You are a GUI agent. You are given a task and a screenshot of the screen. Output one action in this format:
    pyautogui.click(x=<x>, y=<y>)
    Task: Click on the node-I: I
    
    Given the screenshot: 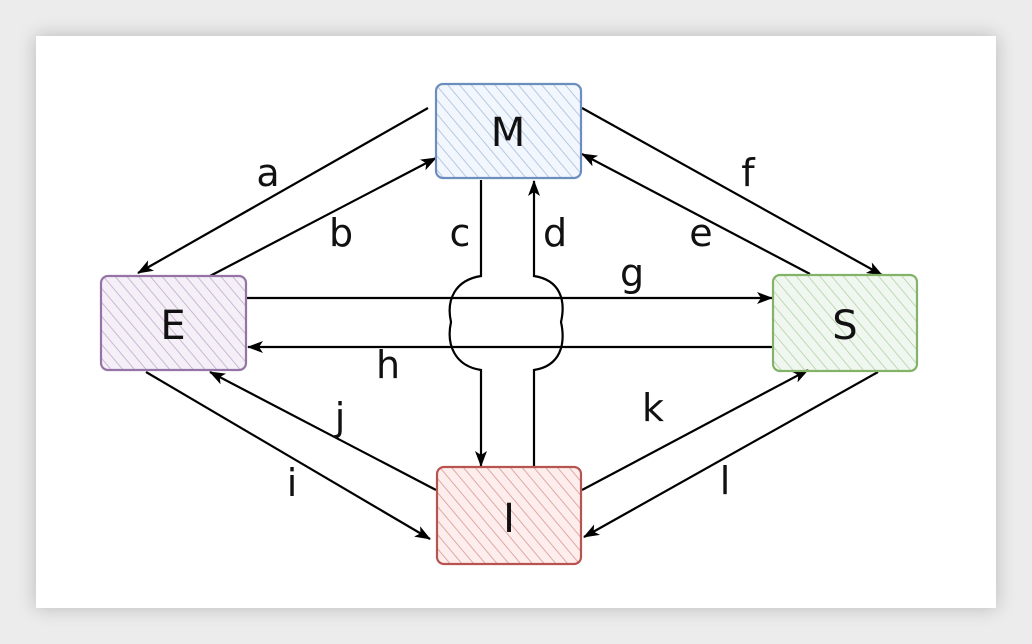 What is the action you would take?
    pyautogui.click(x=509, y=515)
    